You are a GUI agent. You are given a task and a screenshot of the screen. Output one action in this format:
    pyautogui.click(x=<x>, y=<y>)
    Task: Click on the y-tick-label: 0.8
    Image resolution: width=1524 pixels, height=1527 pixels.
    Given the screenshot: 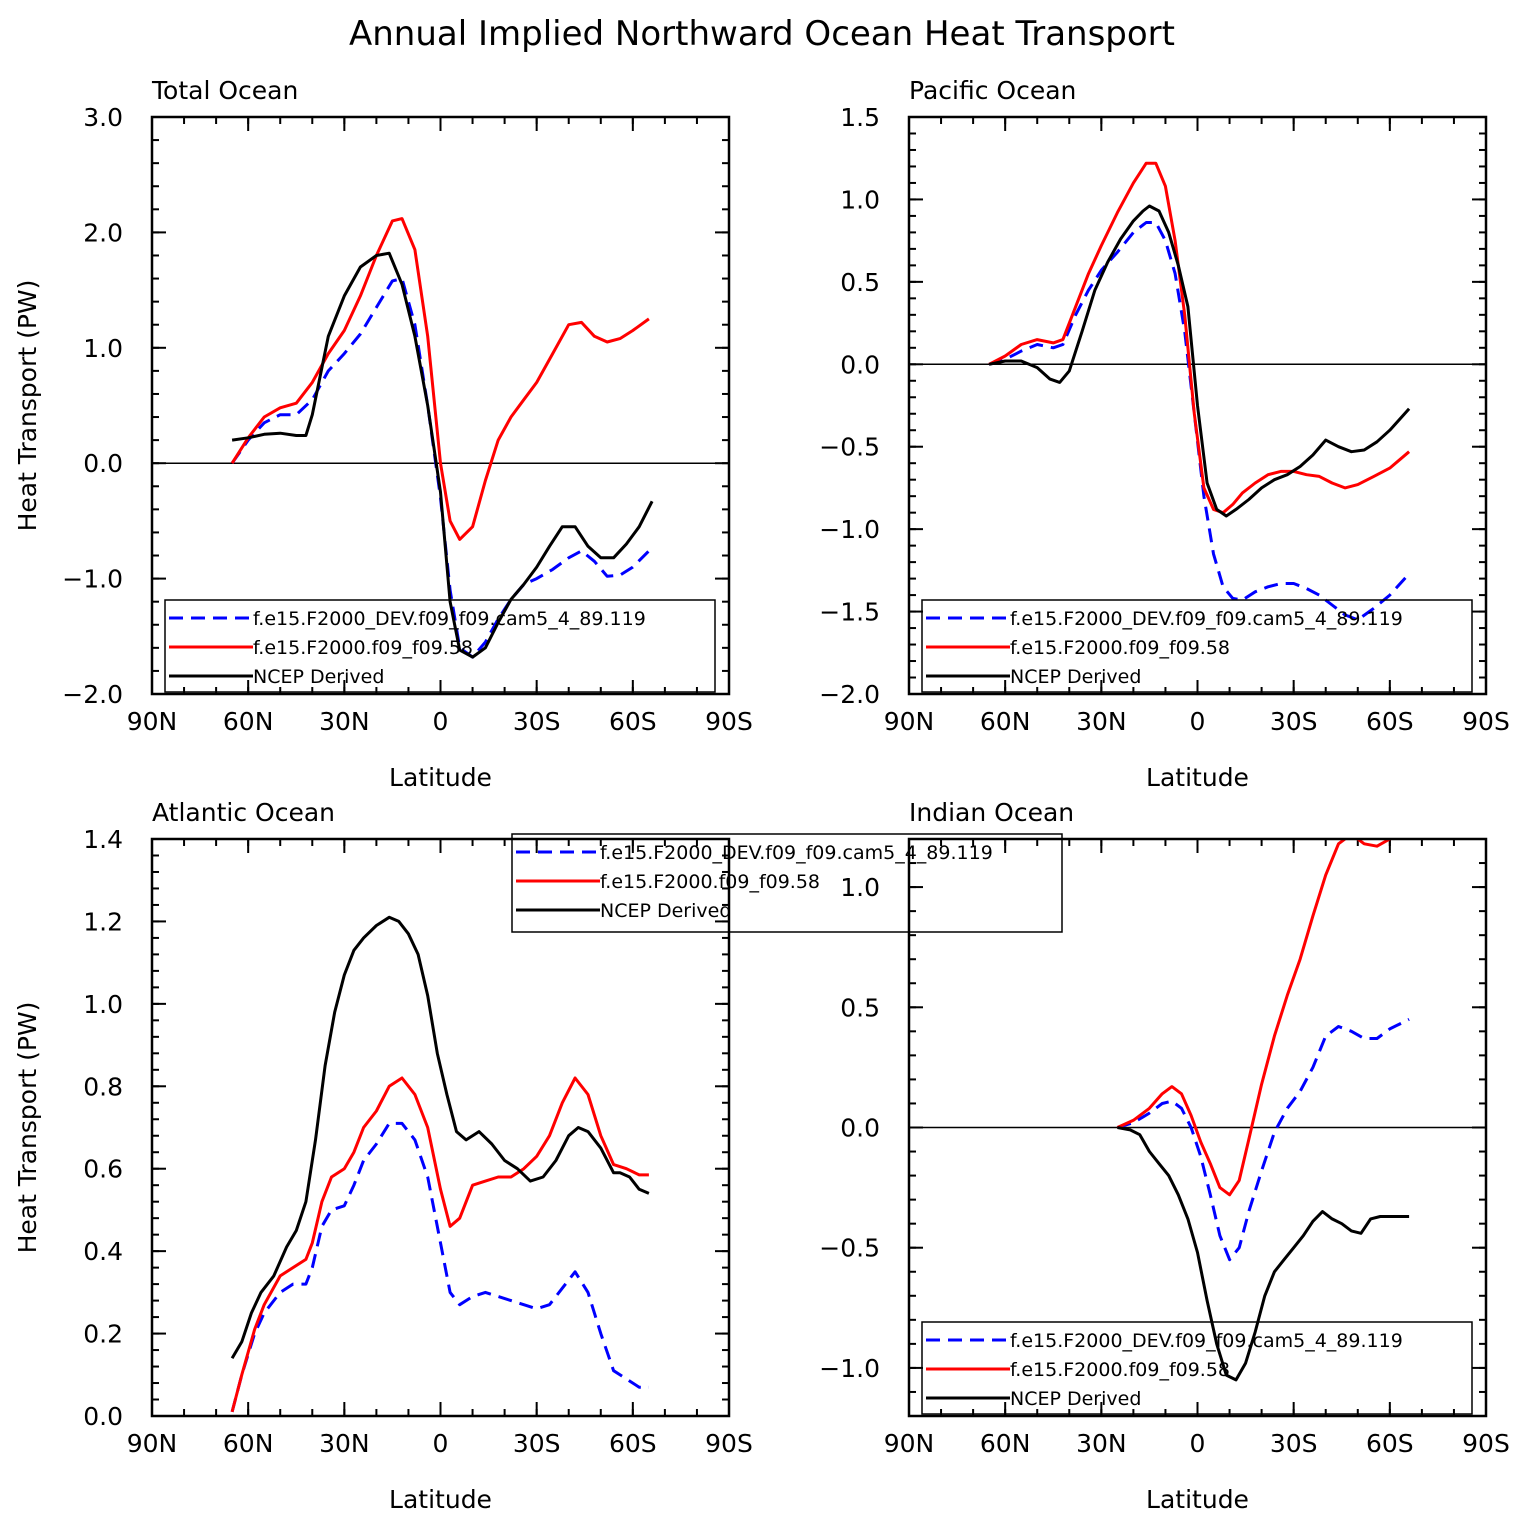 What is the action you would take?
    pyautogui.click(x=103, y=1086)
    